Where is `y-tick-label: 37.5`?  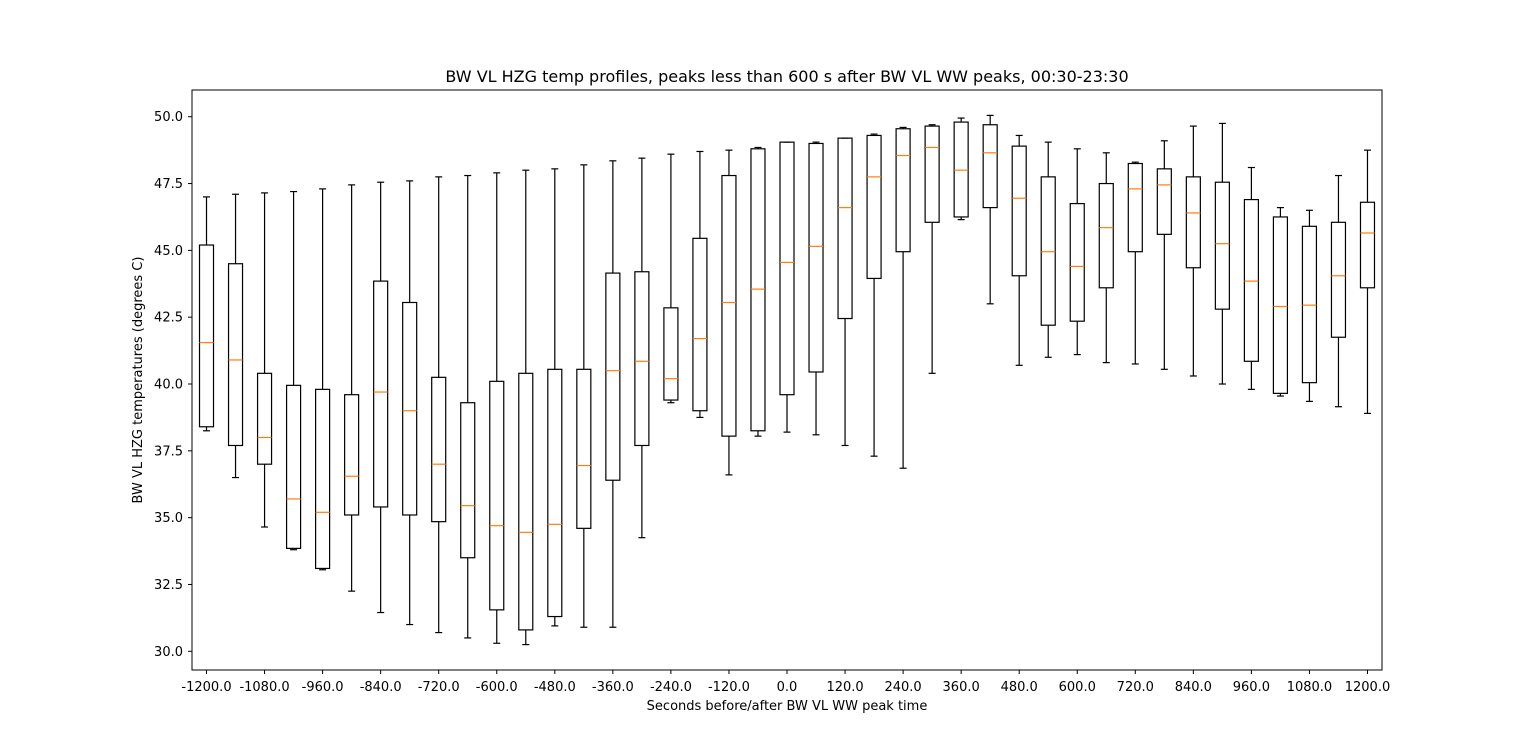 y-tick-label: 37.5 is located at coordinates (168, 451).